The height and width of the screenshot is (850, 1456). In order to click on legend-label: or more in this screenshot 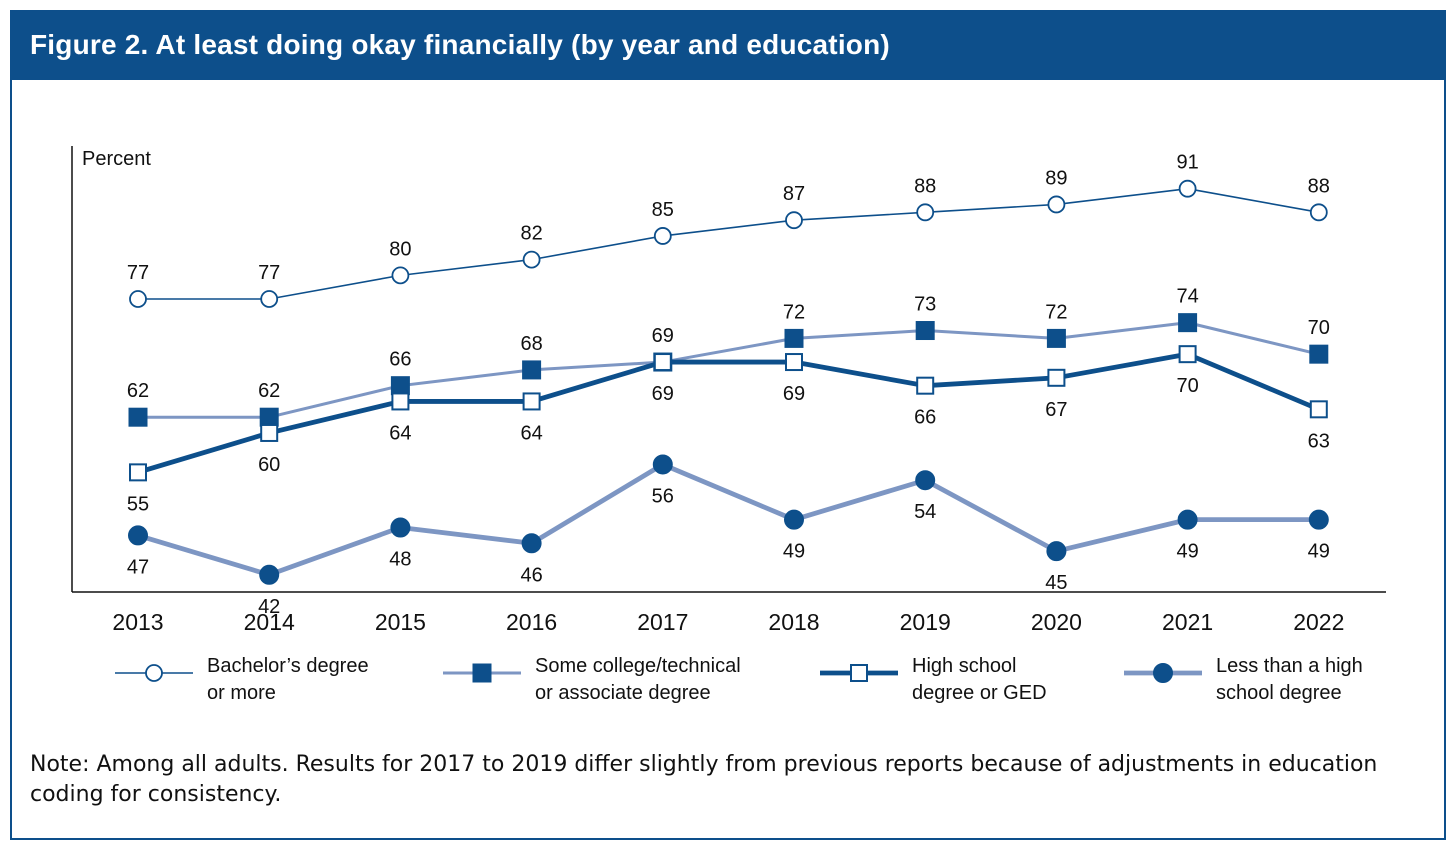, I will do `click(241, 693)`.